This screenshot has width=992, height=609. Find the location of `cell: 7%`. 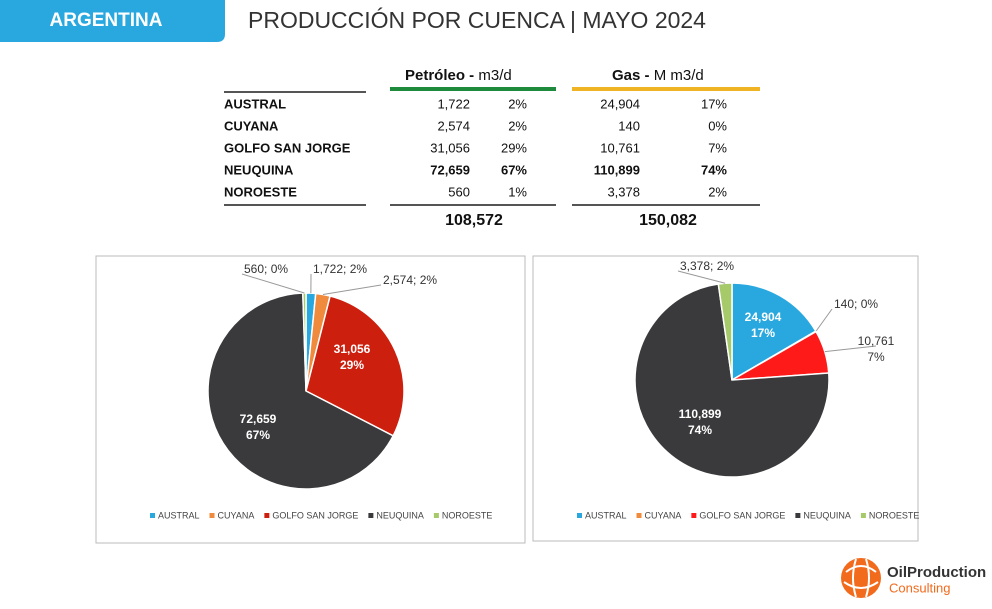

cell: 7% is located at coordinates (717, 147).